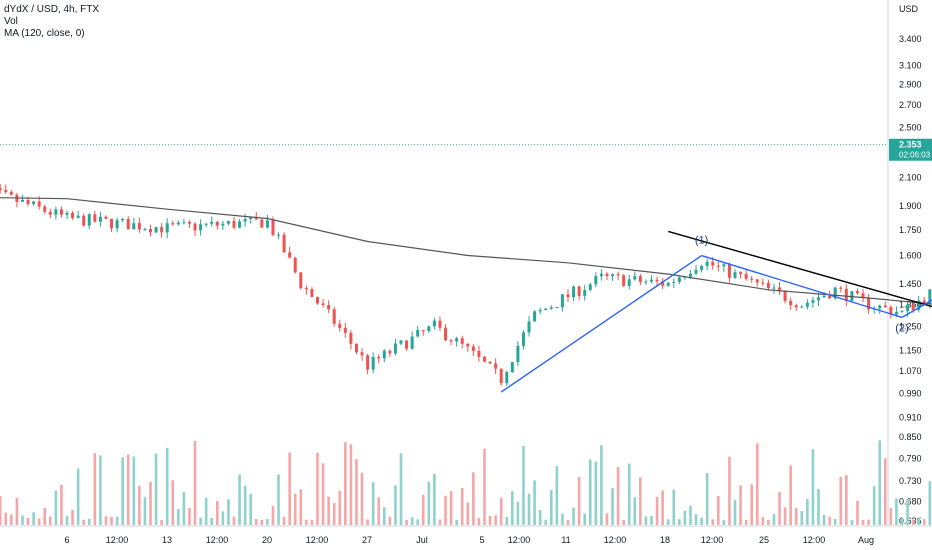  I want to click on wave-label: (1), so click(701, 241).